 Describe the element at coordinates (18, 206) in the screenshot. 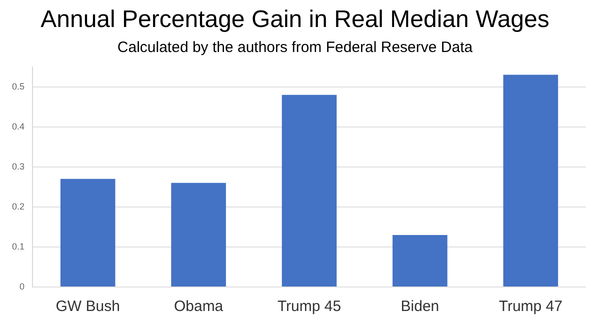

I see `y-tick-label: 0.2` at that location.